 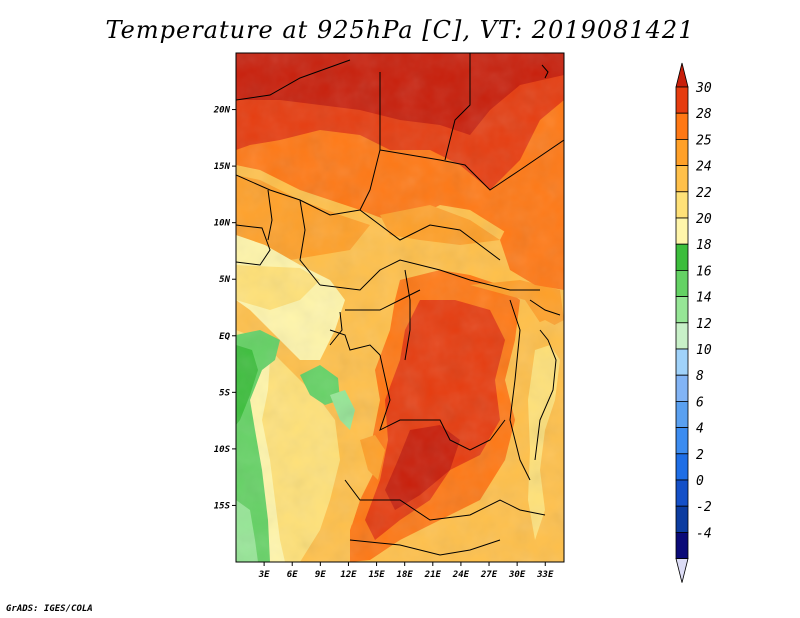 I want to click on colorbar-bottom-arrow, so click(x=682, y=570).